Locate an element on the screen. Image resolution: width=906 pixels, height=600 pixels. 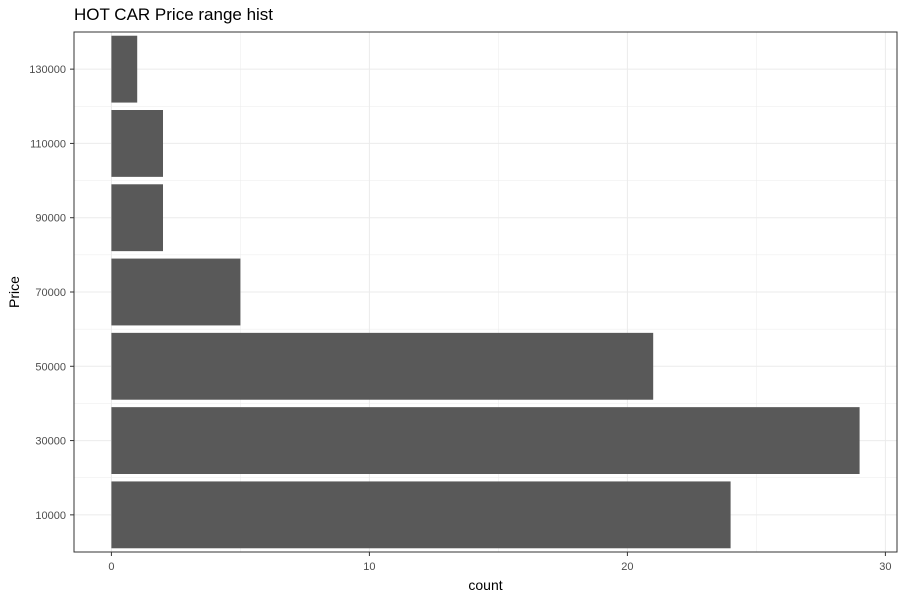
x-tick-label: 0 is located at coordinates (111, 567).